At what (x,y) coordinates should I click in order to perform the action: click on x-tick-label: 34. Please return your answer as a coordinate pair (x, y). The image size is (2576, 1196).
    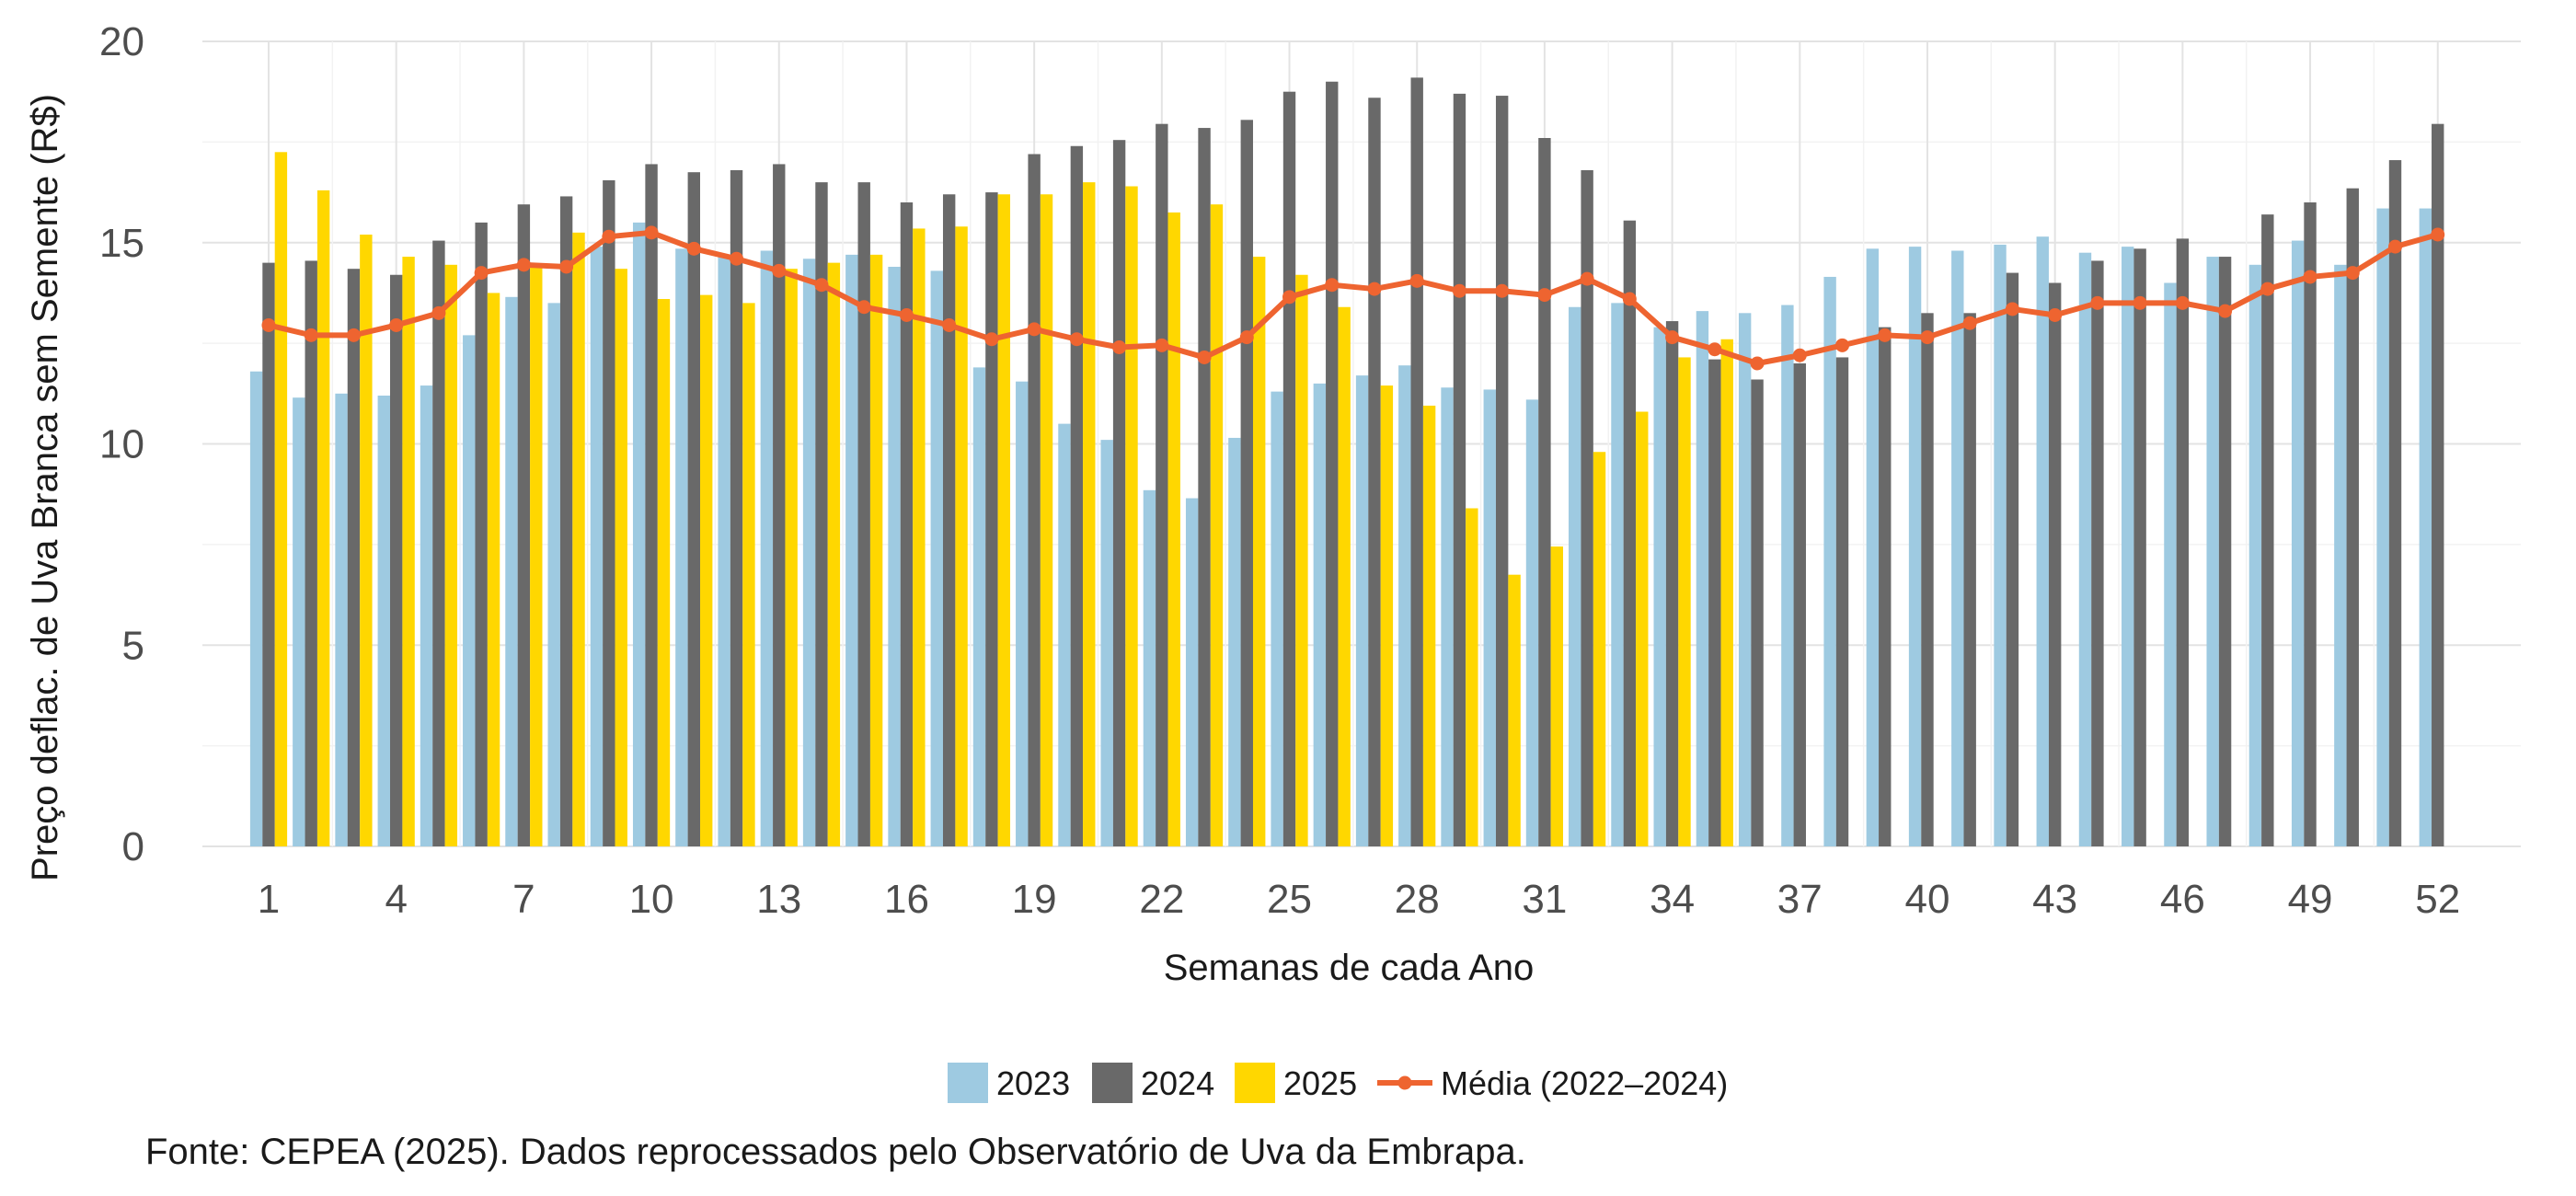
    Looking at the image, I should click on (1672, 899).